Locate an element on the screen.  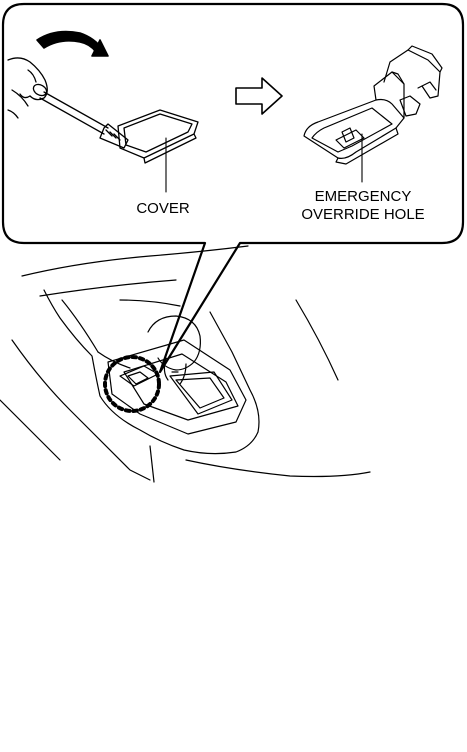
hand-arrow-icon is located at coordinates (72, 43).